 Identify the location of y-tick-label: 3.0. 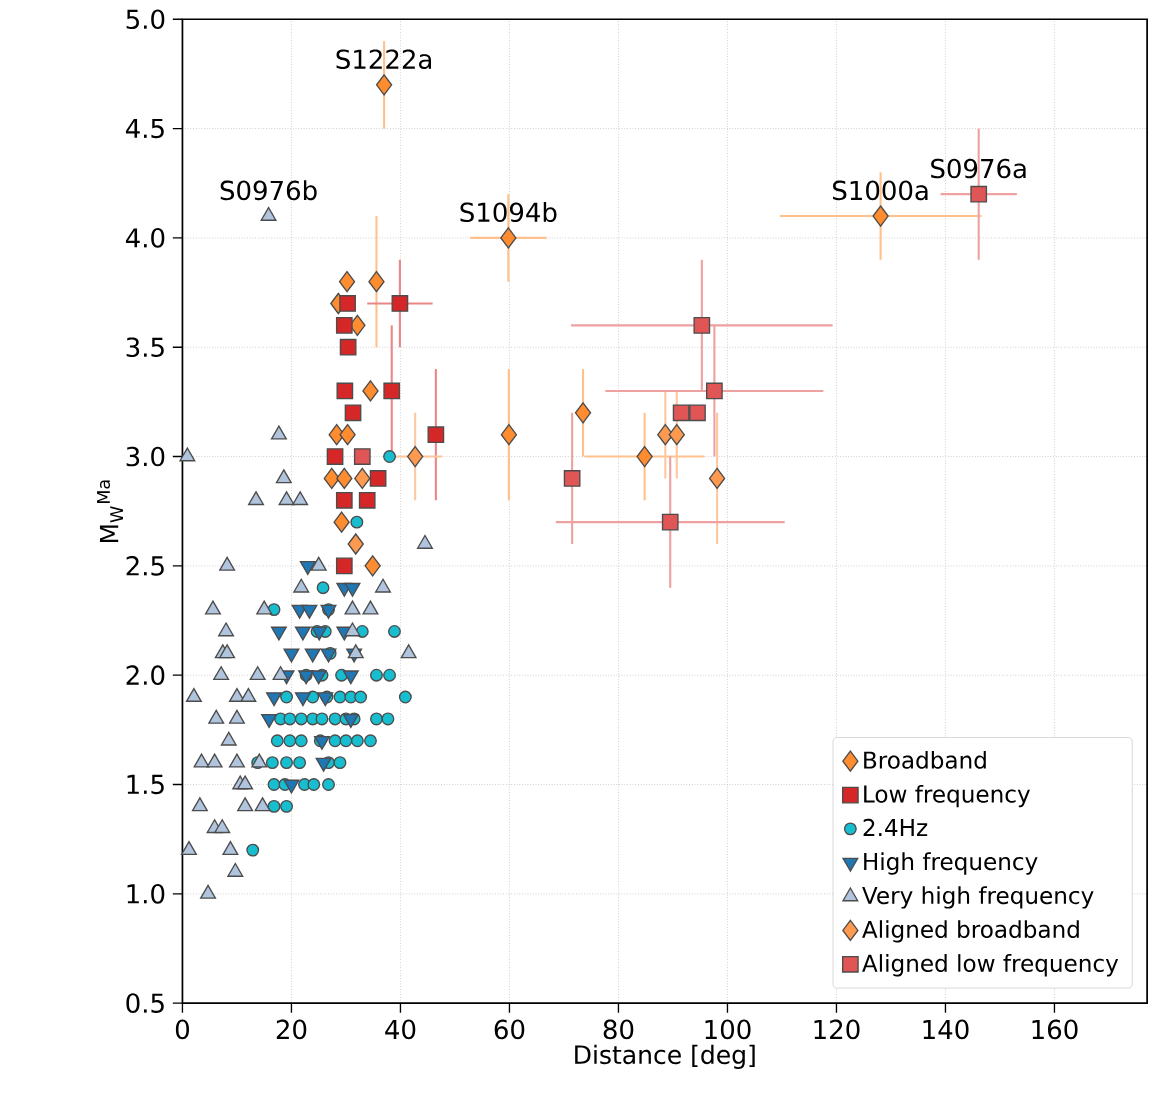
(145, 456).